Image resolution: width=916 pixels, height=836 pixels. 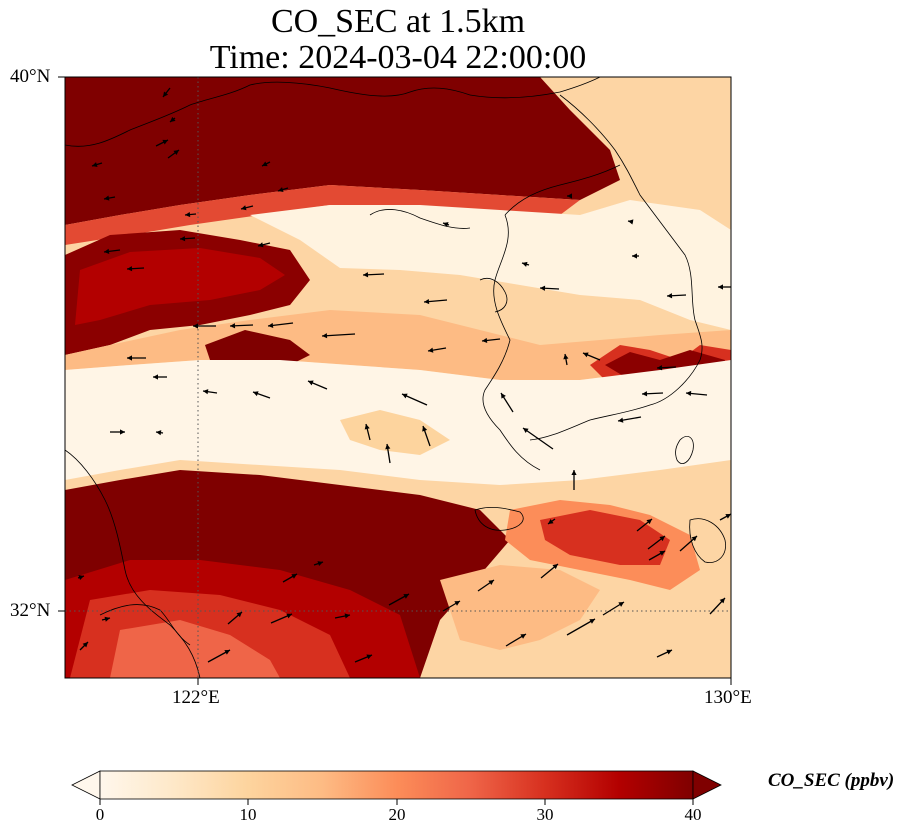 I want to click on colorbar-tick-label: 20, so click(x=397, y=814).